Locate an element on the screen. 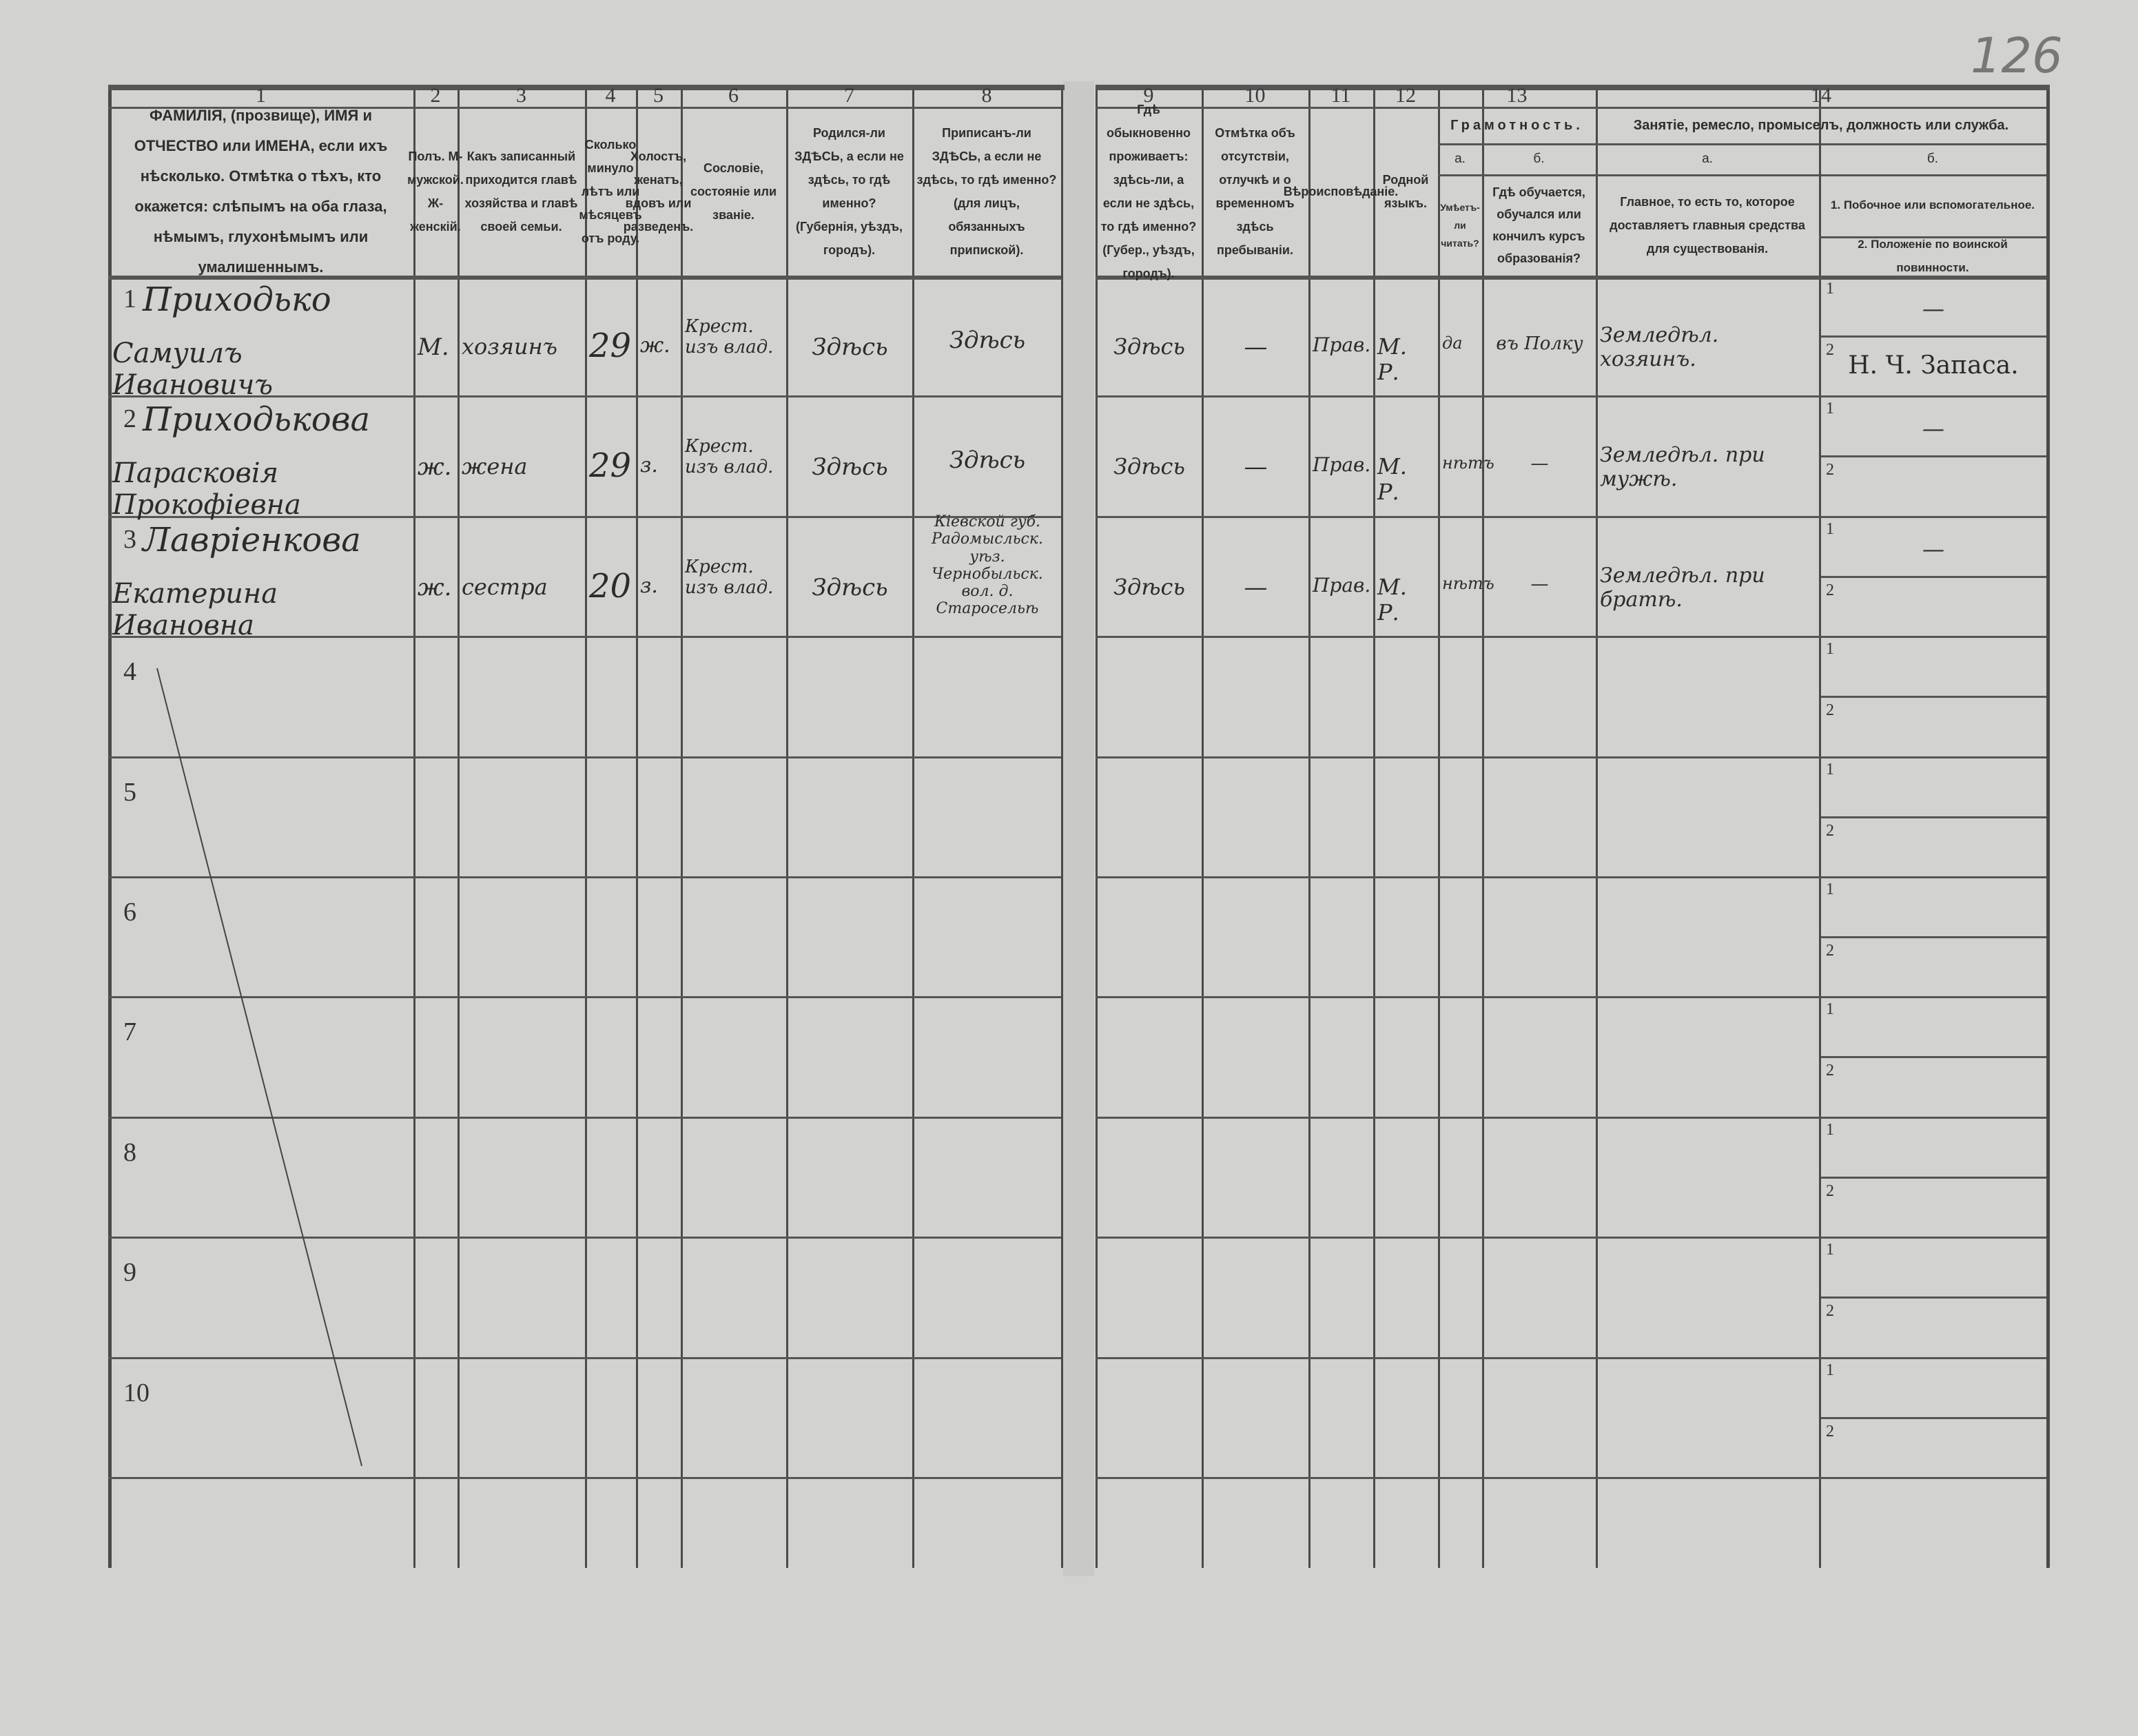  column-header-label: Полъ. М-мужской. Ж-женскій. is located at coordinates (435, 191).